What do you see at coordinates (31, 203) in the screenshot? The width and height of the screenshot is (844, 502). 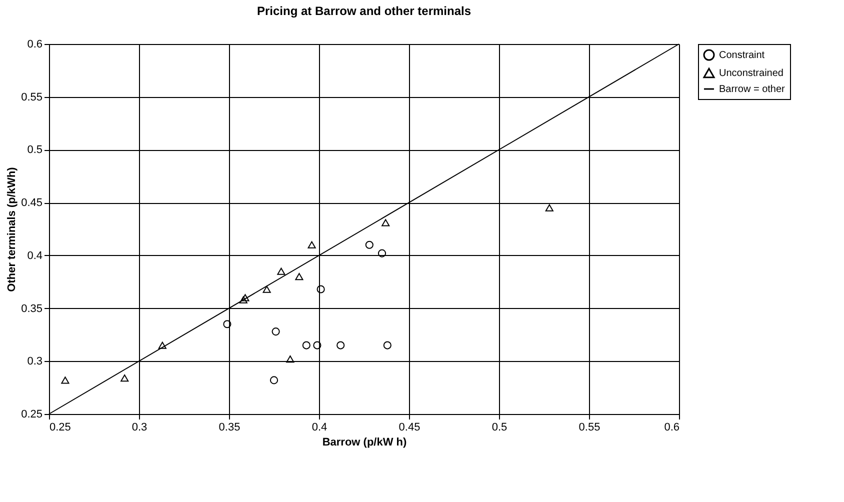 I see `y-tick-label: 0.45` at bounding box center [31, 203].